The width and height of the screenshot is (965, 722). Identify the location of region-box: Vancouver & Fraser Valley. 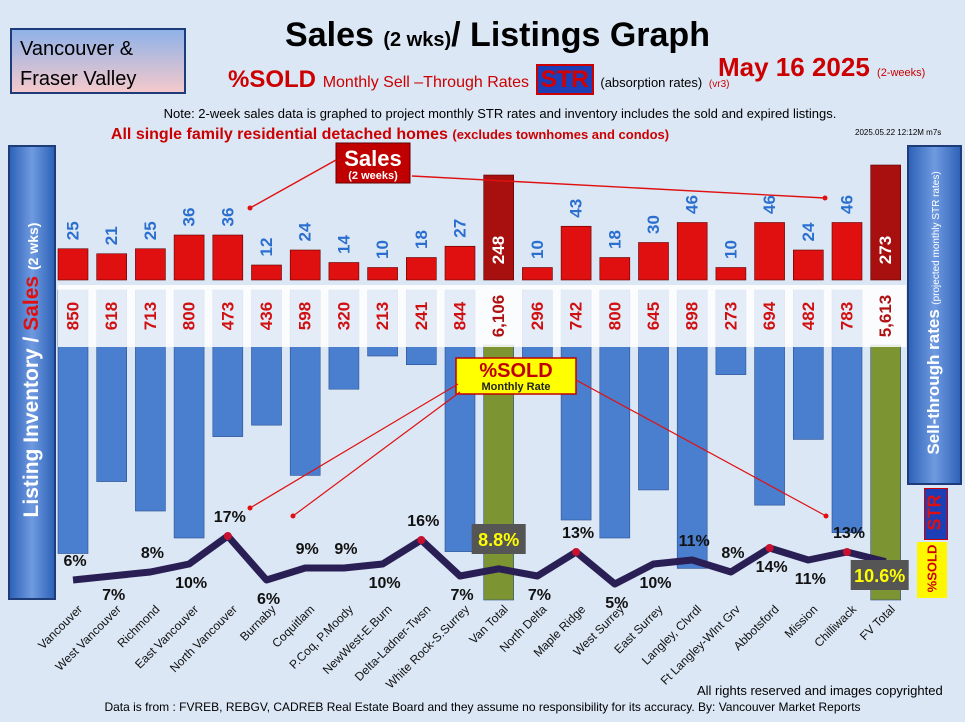
(98, 61).